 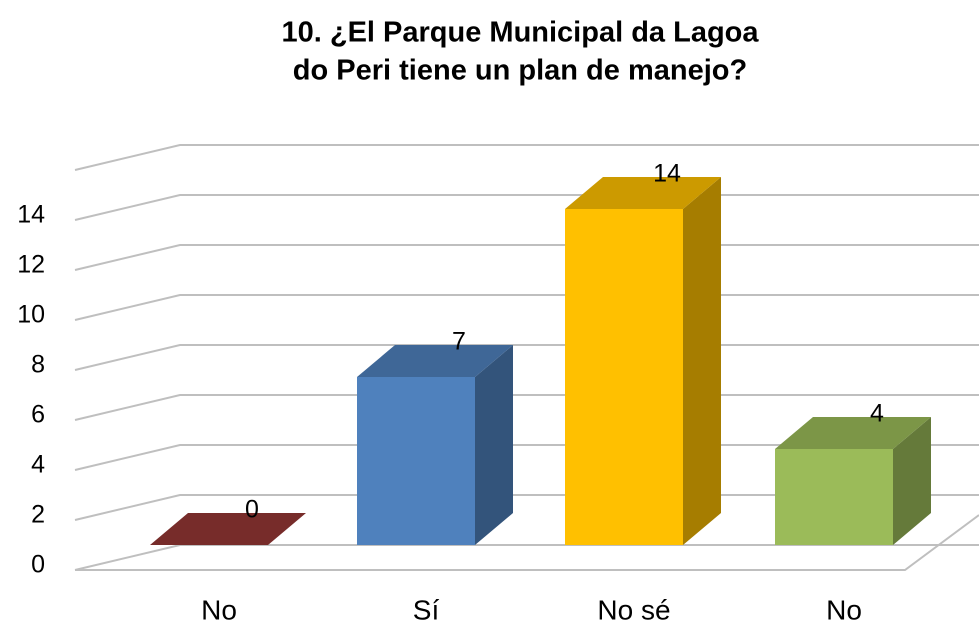 I want to click on data-label: 7, so click(x=459, y=342).